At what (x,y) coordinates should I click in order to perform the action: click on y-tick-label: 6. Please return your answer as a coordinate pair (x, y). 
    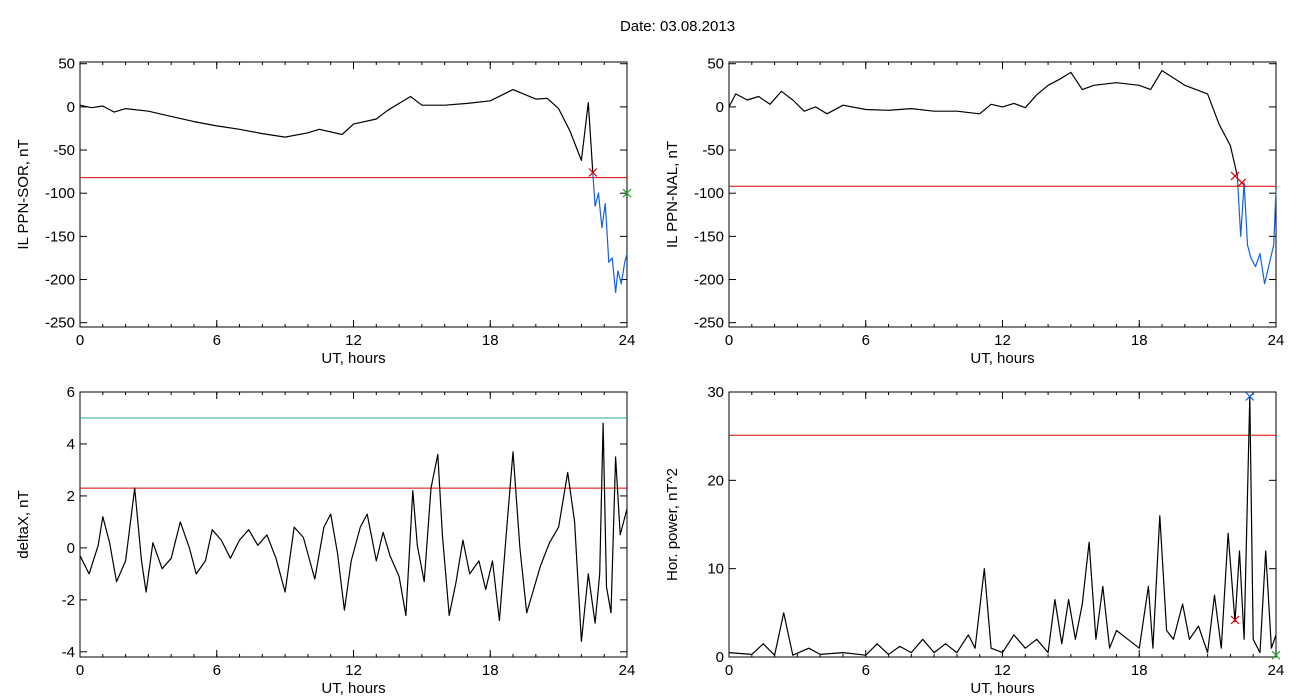
    Looking at the image, I should click on (71, 392).